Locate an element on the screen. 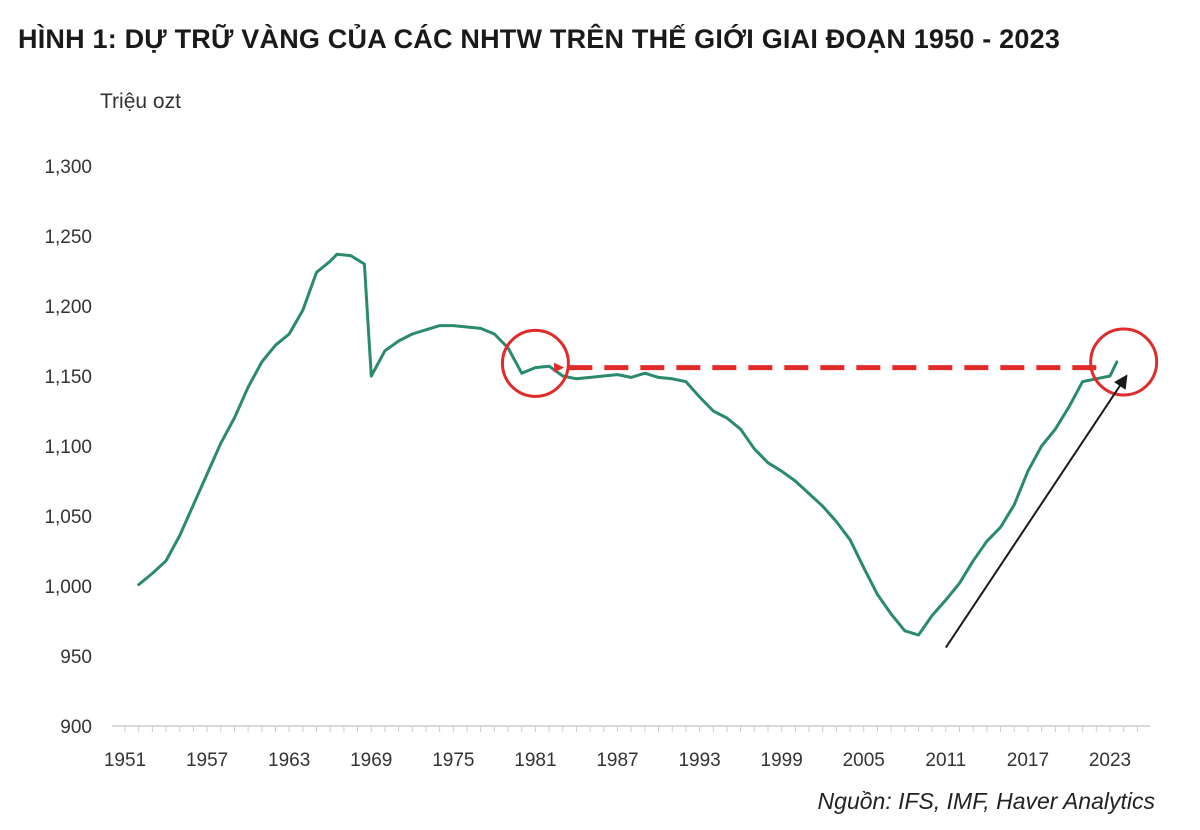 The height and width of the screenshot is (830, 1200). trend-arrow is located at coordinates (1036, 511).